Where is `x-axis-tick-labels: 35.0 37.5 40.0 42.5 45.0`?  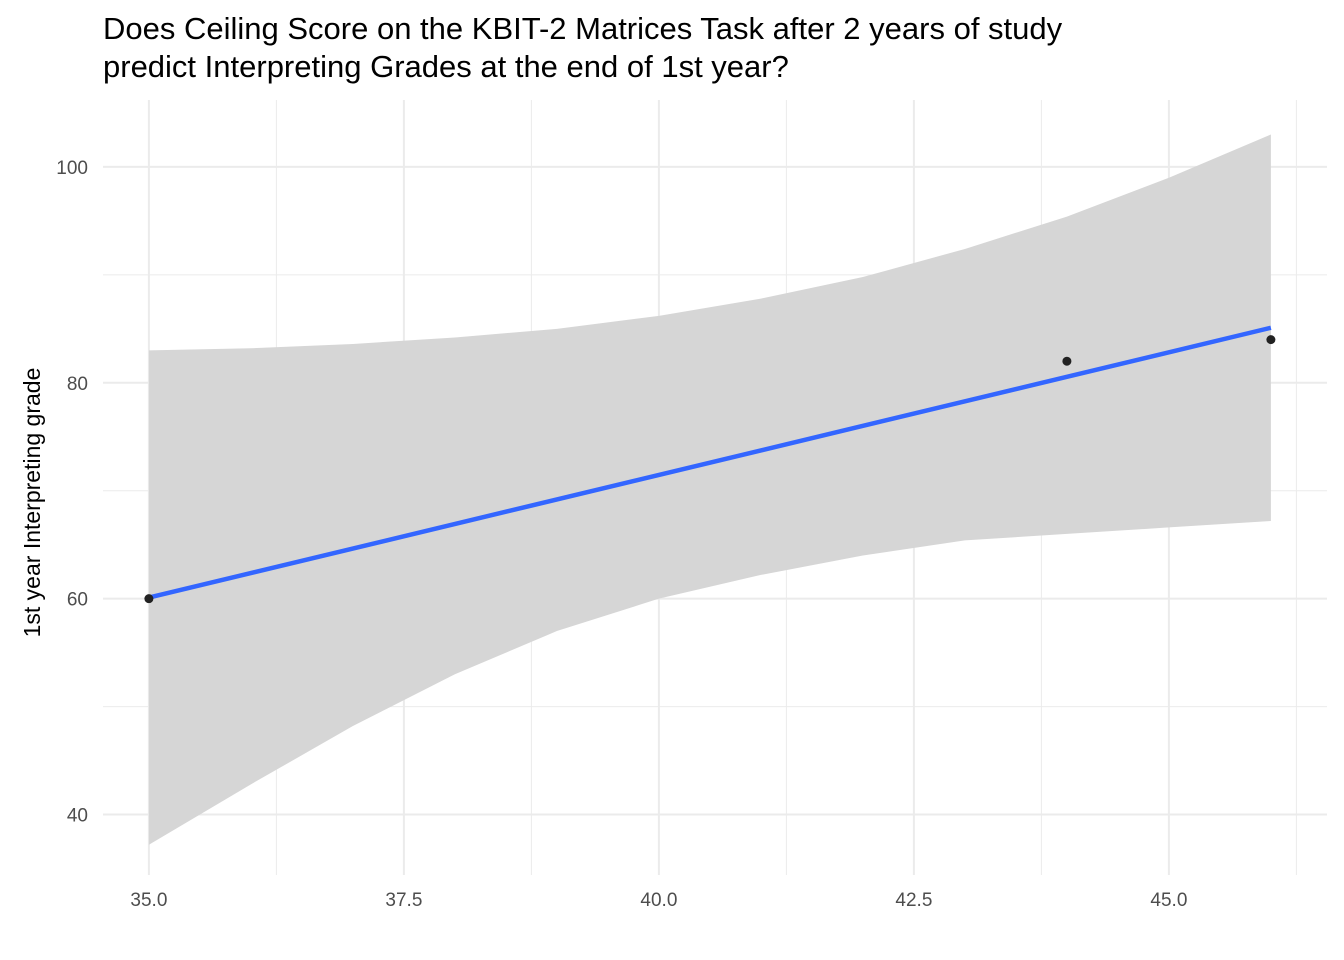
x-axis-tick-labels: 35.0 37.5 40.0 42.5 45.0 is located at coordinates (658, 900).